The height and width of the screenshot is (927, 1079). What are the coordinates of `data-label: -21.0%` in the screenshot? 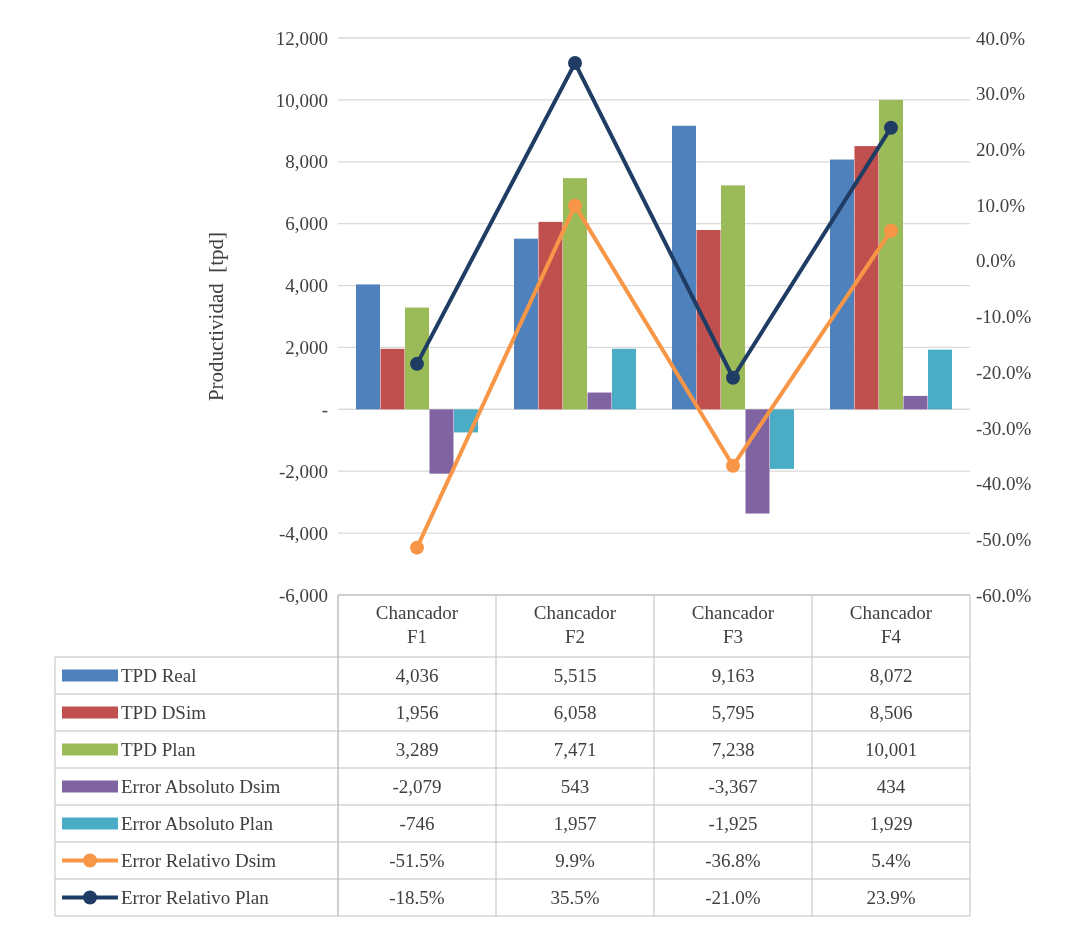 It's located at (733, 898).